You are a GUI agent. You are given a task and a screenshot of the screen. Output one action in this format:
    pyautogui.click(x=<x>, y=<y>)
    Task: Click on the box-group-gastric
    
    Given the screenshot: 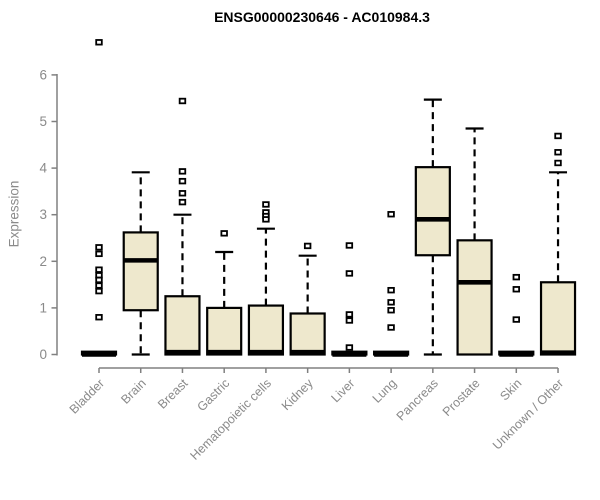 What is the action you would take?
    pyautogui.click(x=224, y=293)
    